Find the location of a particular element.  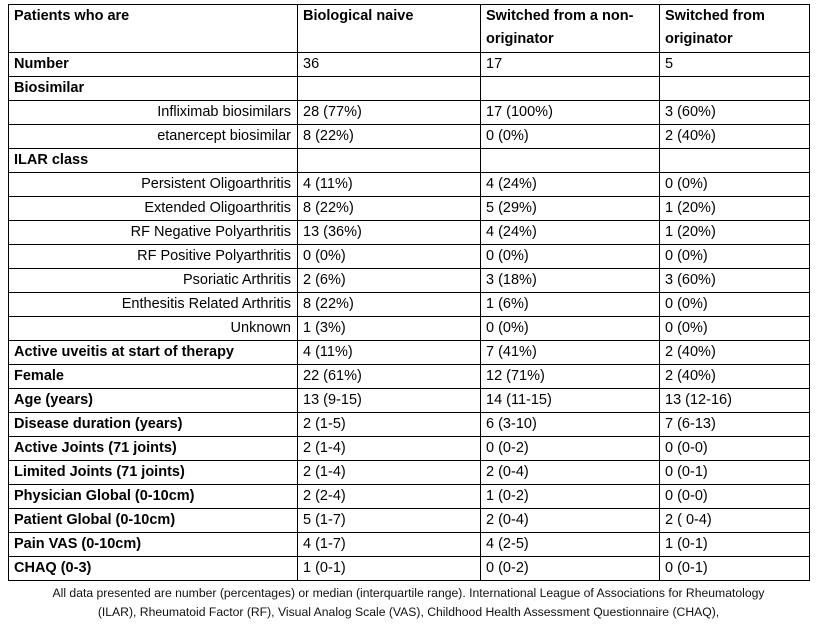

row-label: Patient Global (0-10cm) is located at coordinates (153, 520).